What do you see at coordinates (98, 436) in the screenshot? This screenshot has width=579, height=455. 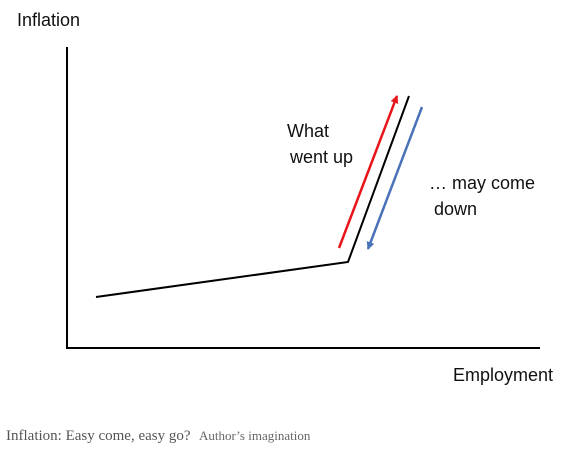 I see `caption-text: Inflation: Easy come, easy go?` at bounding box center [98, 436].